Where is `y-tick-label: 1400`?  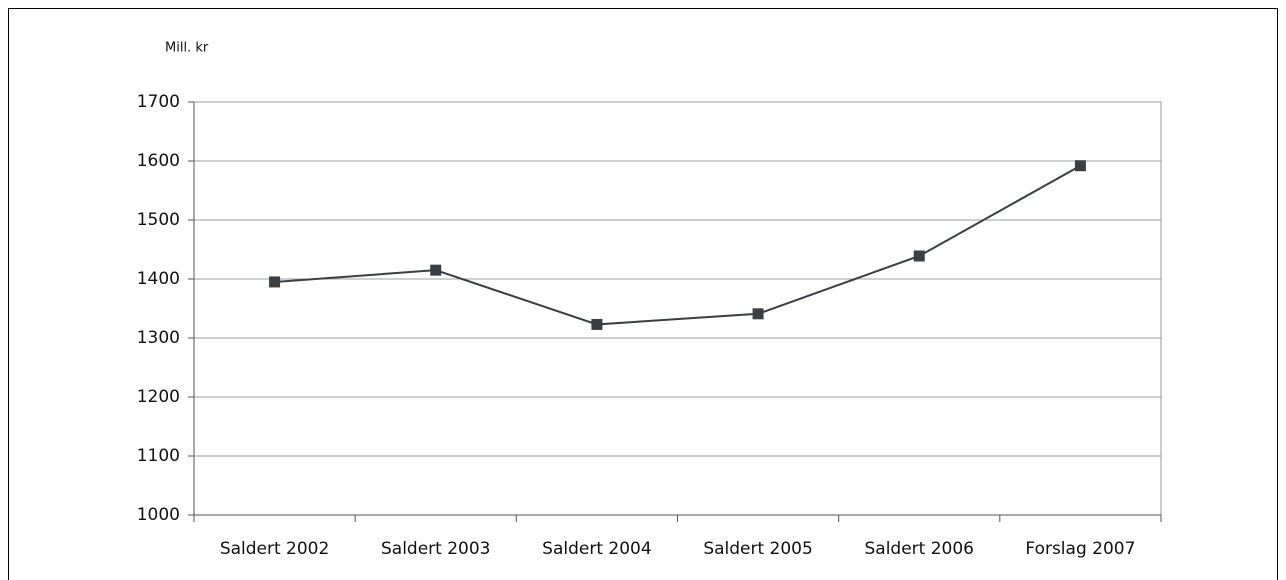
y-tick-label: 1400 is located at coordinates (158, 279).